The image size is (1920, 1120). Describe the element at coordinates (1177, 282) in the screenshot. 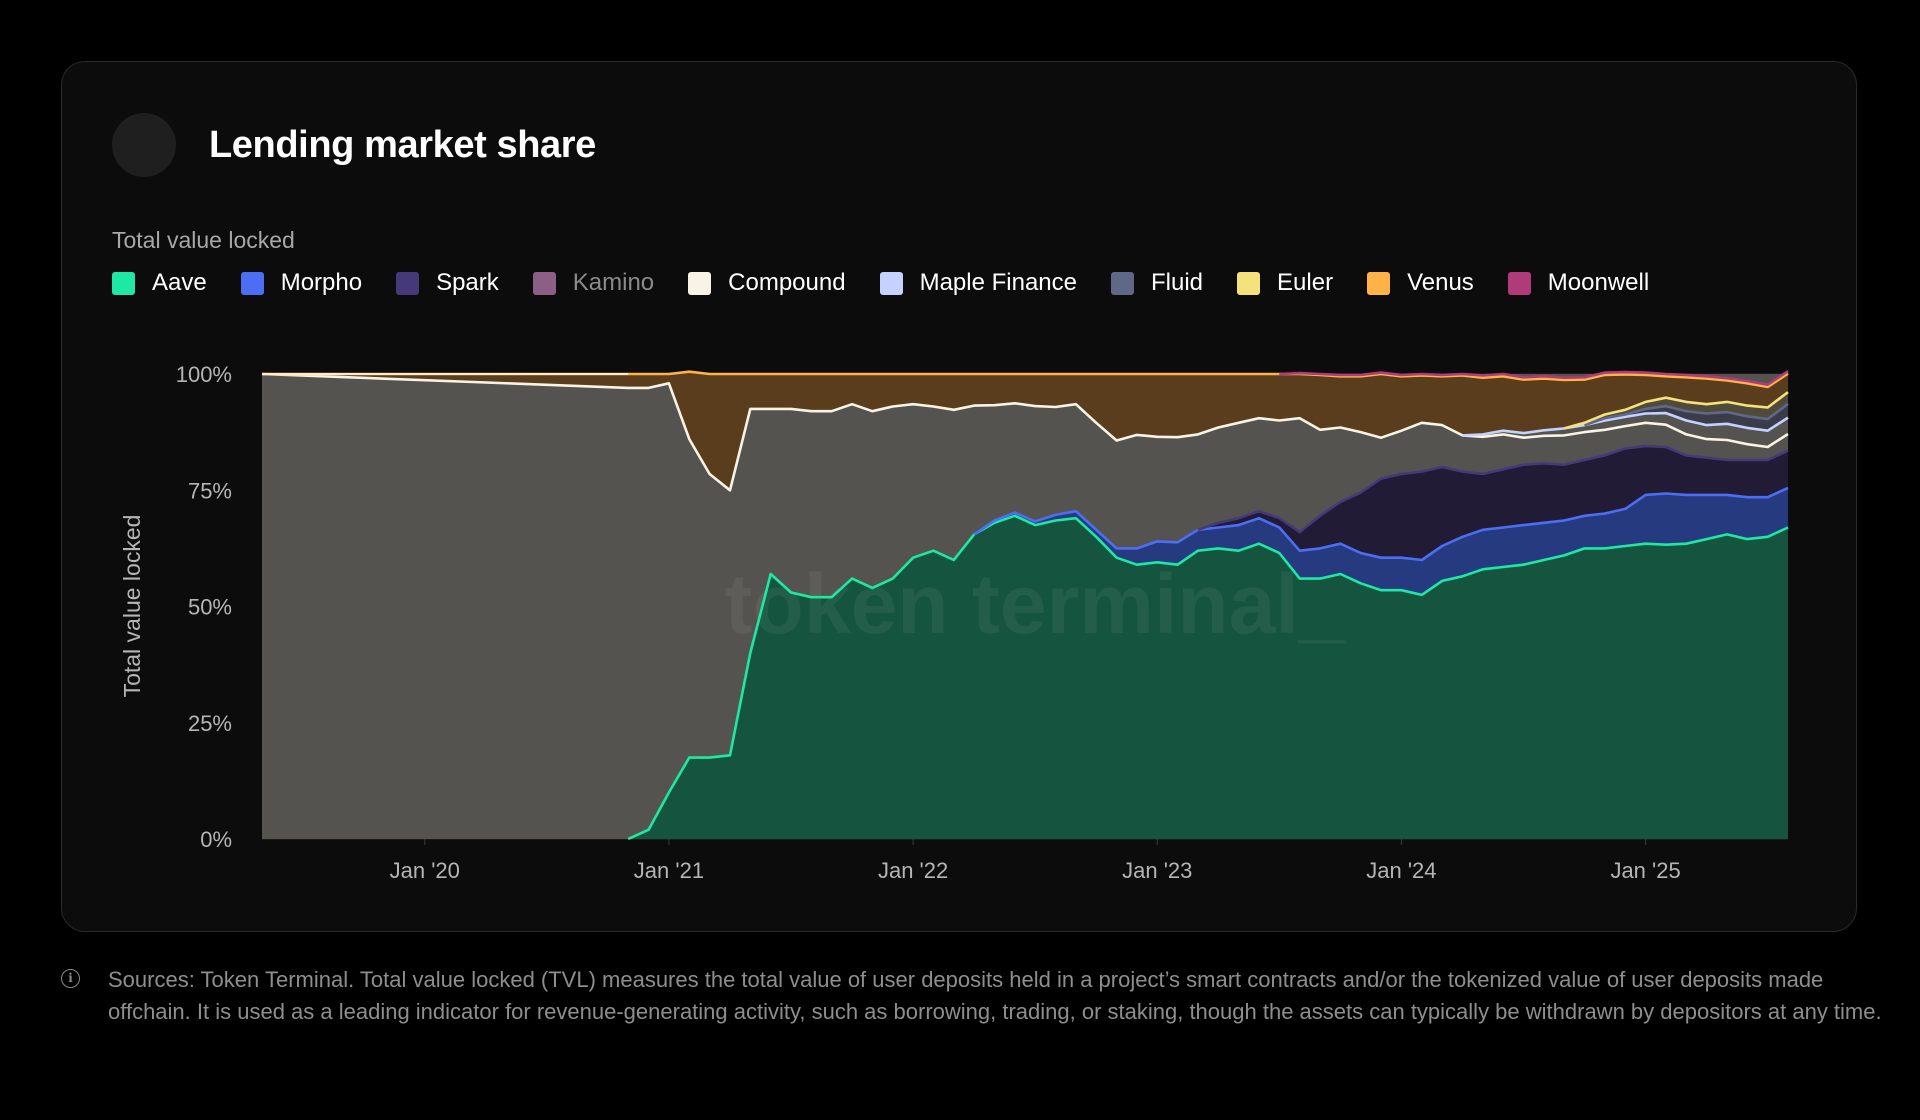

I see `legend-label: Fluid` at that location.